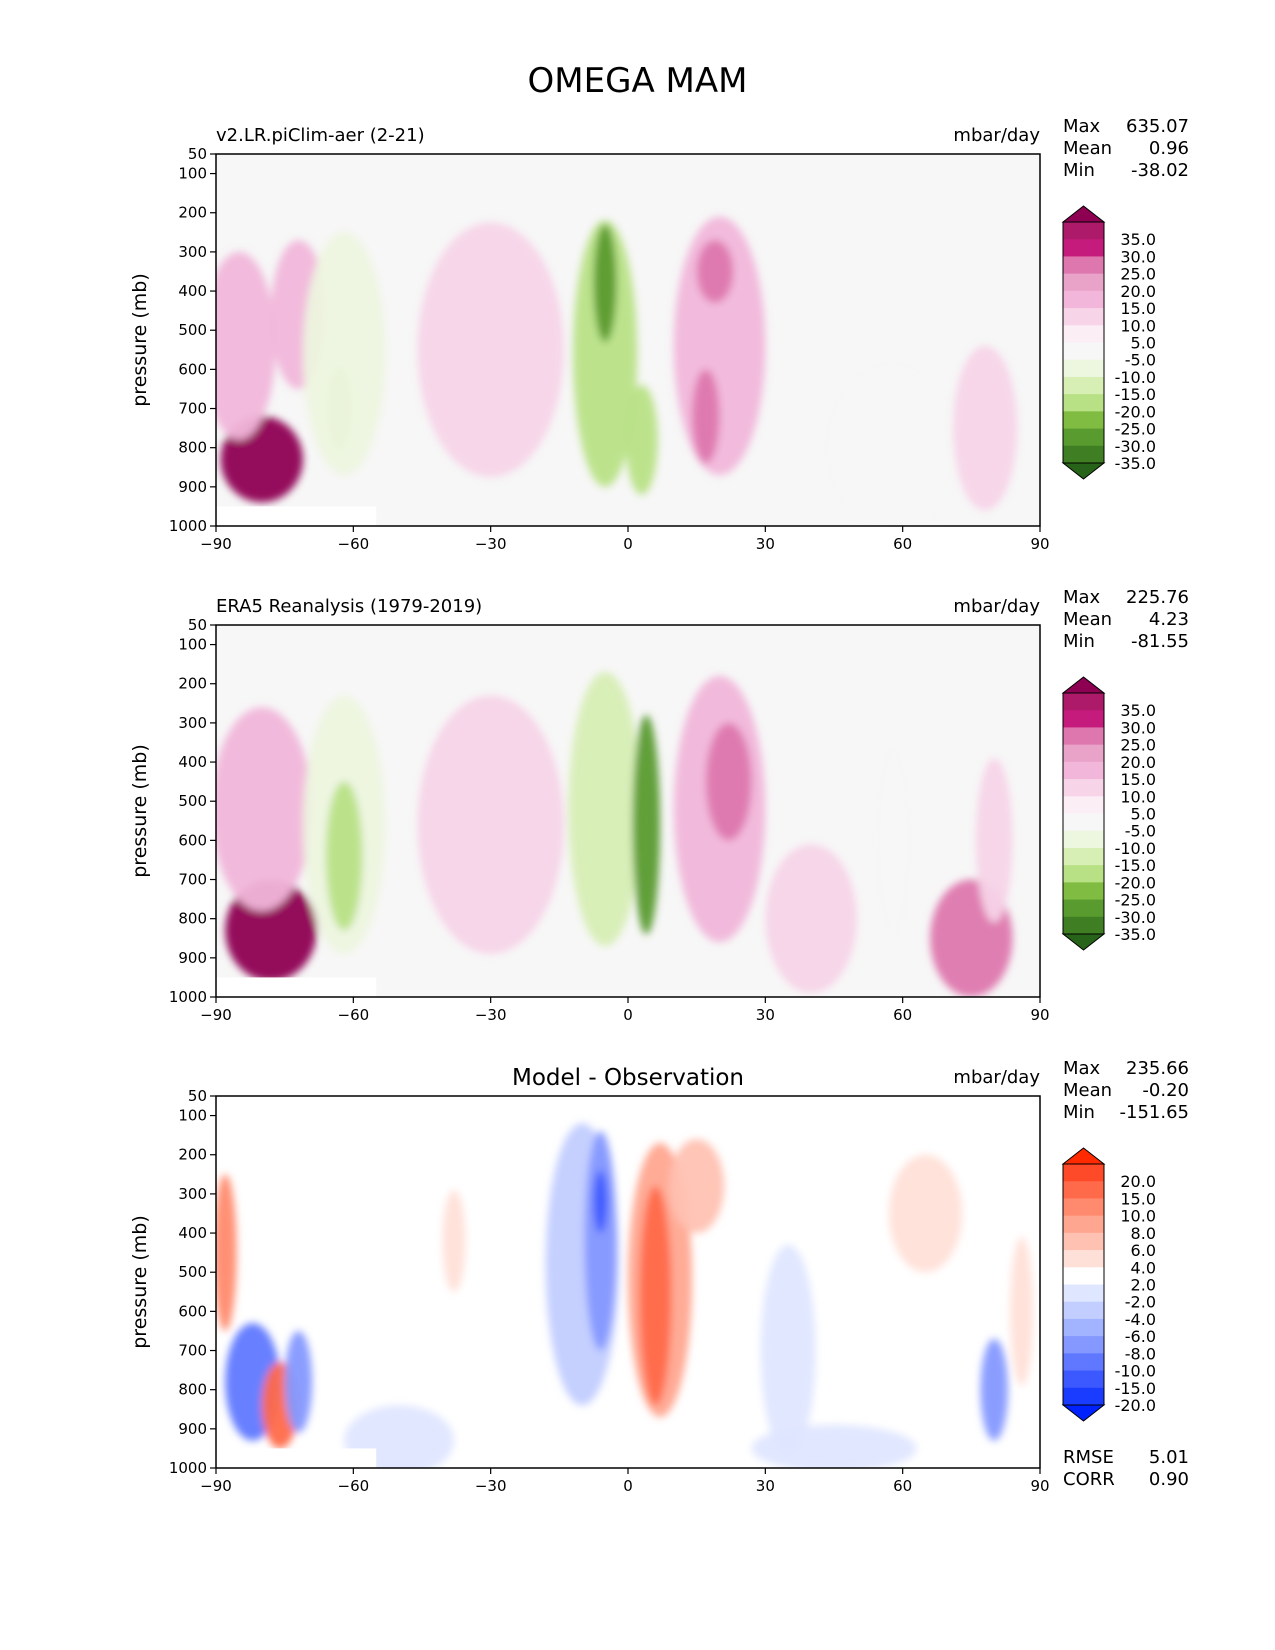 The width and height of the screenshot is (1275, 1650). Describe the element at coordinates (1135, 1405) in the screenshot. I see `colorbar-label: -20.0` at that location.